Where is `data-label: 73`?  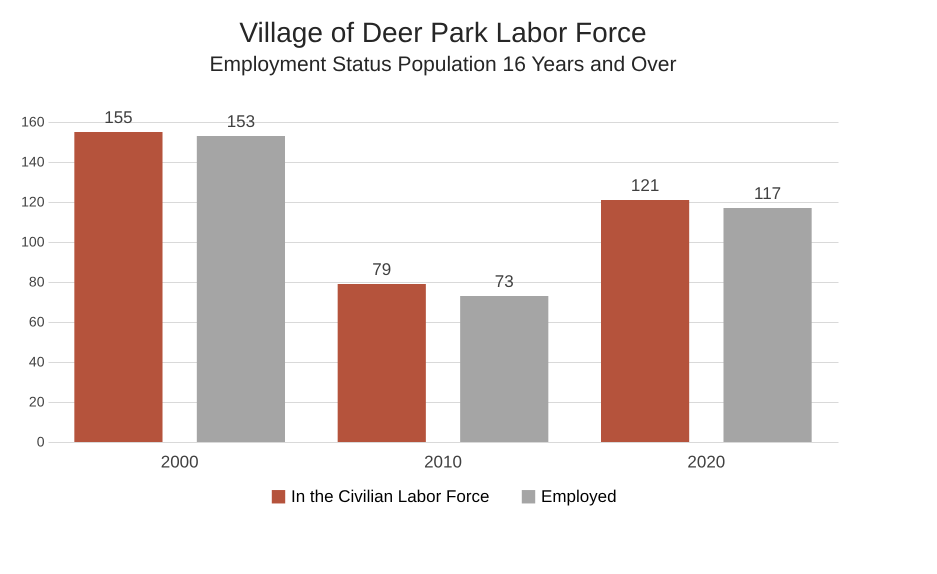 data-label: 73 is located at coordinates (504, 281).